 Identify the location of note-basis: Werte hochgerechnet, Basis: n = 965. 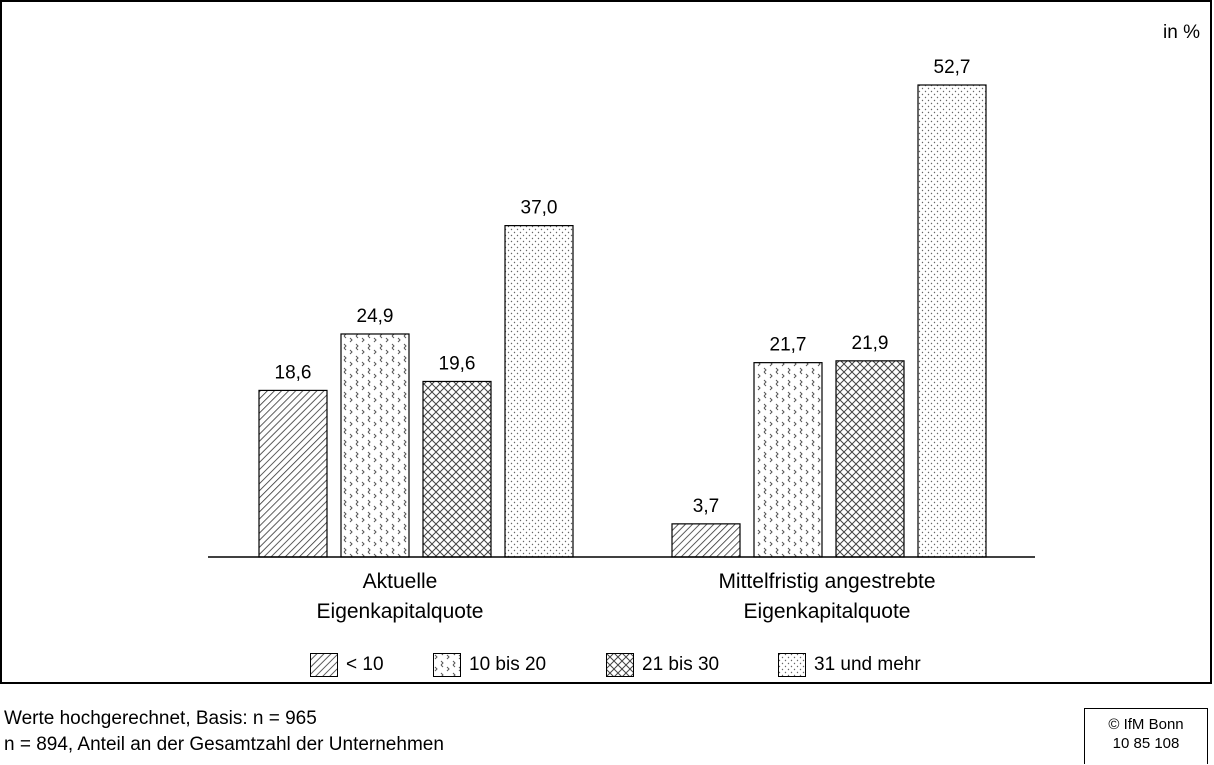
(160, 718).